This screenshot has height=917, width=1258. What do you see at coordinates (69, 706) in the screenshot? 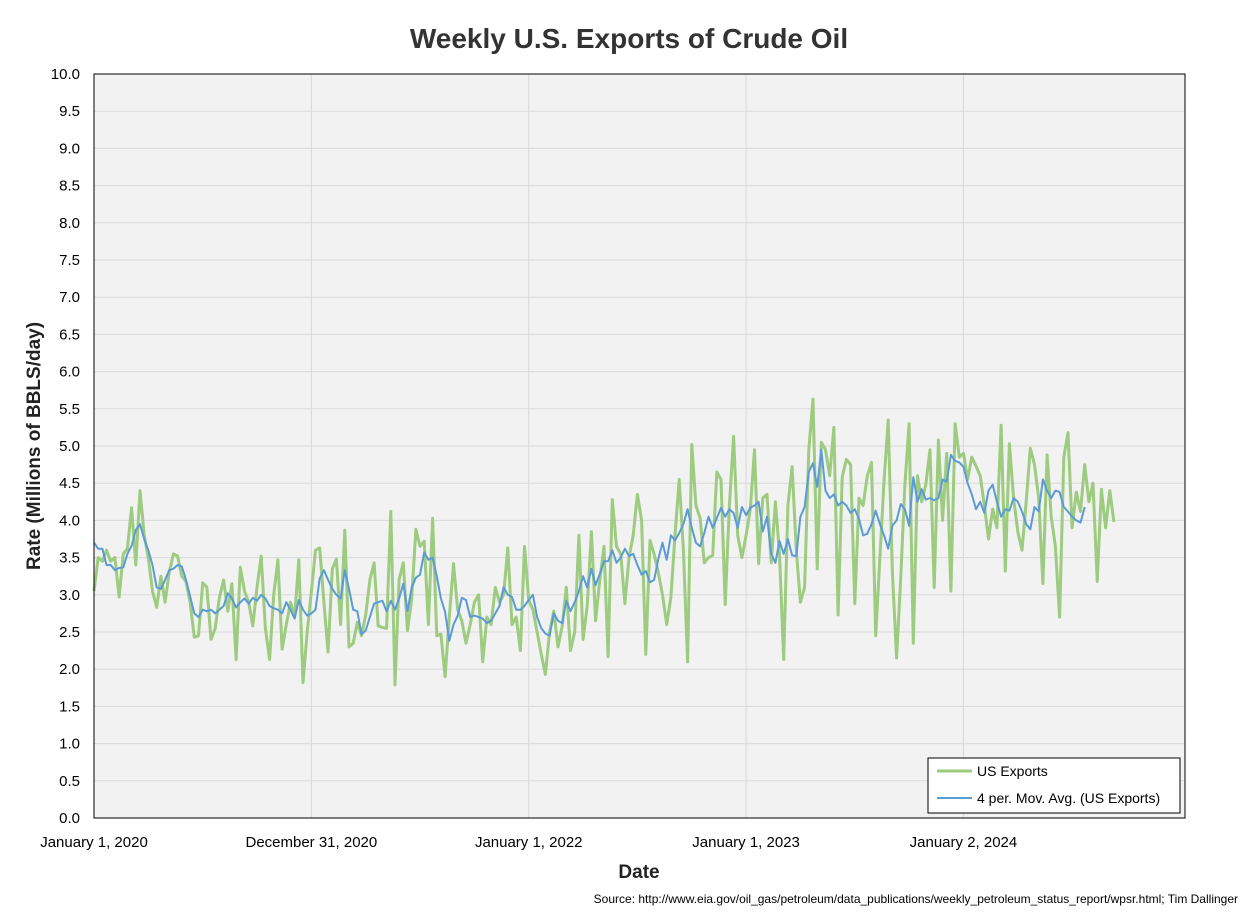
I see `y-tick-label: 1.5` at bounding box center [69, 706].